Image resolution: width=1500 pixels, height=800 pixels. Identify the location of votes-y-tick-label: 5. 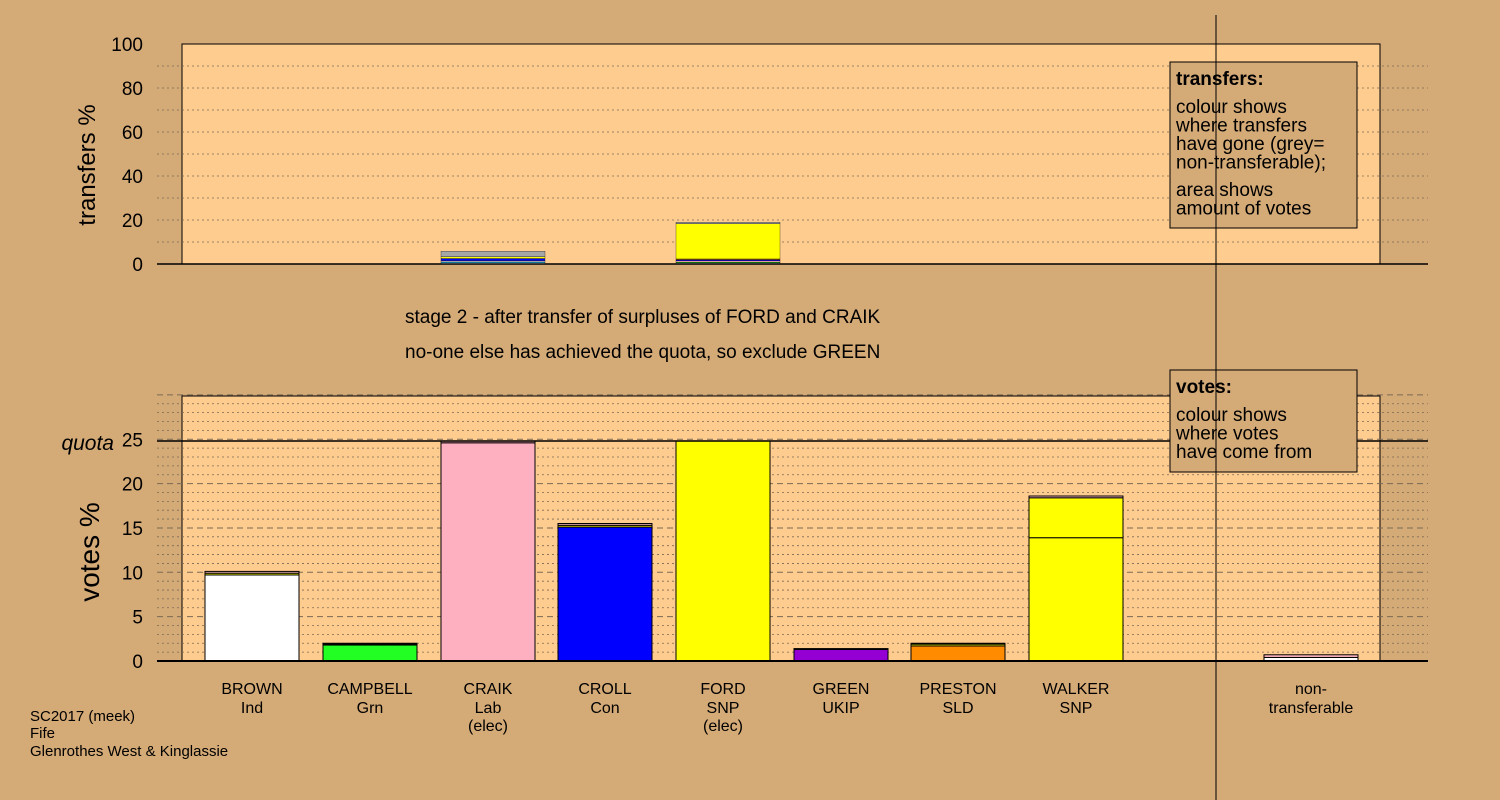
(137, 618).